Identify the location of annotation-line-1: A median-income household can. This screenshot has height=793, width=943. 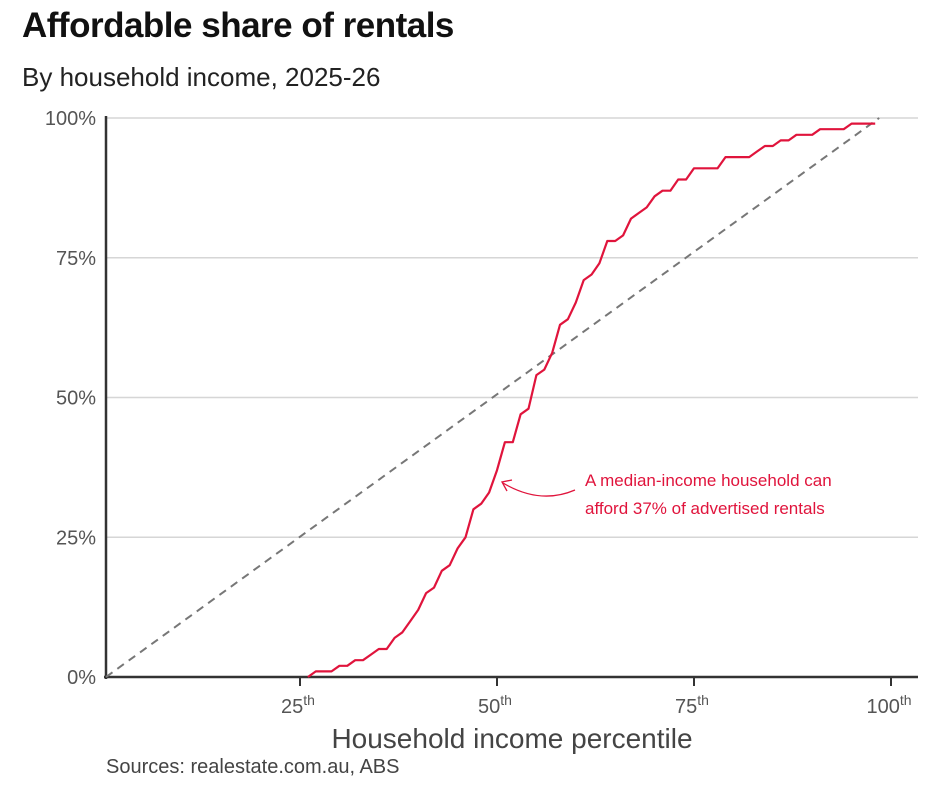
(708, 480).